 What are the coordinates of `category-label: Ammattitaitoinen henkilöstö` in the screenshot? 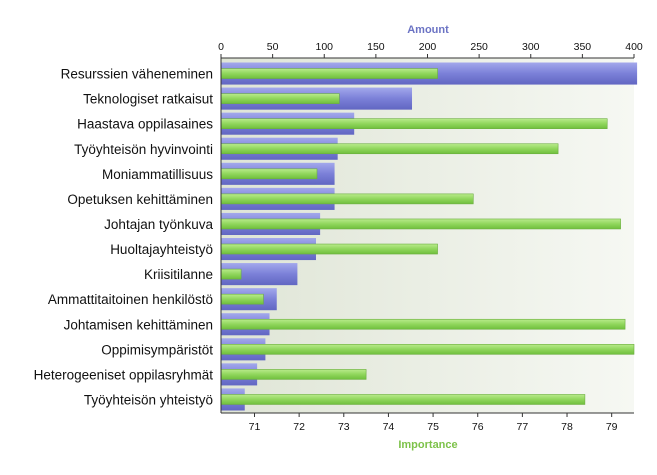 It's located at (130, 299).